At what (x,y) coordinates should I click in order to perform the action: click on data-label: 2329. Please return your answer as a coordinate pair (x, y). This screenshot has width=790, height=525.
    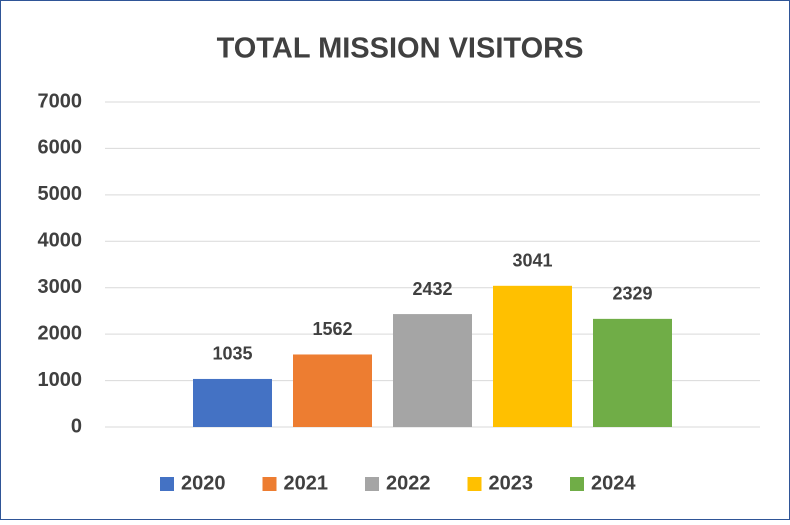
    Looking at the image, I should click on (632, 294).